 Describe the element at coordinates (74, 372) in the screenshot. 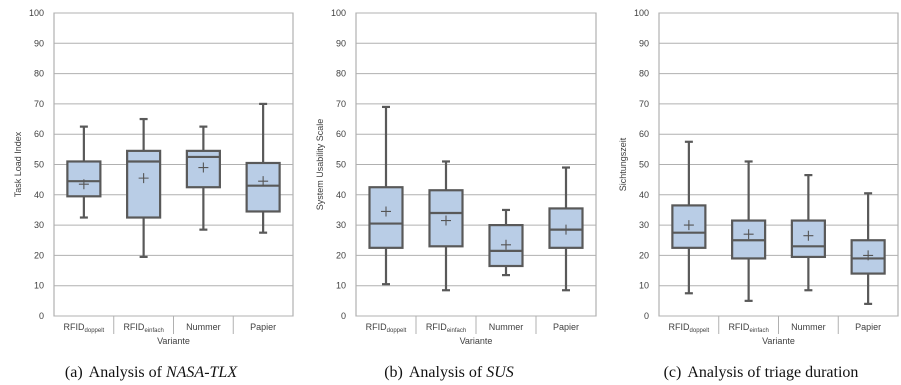

I see `caption-label: (a)` at that location.